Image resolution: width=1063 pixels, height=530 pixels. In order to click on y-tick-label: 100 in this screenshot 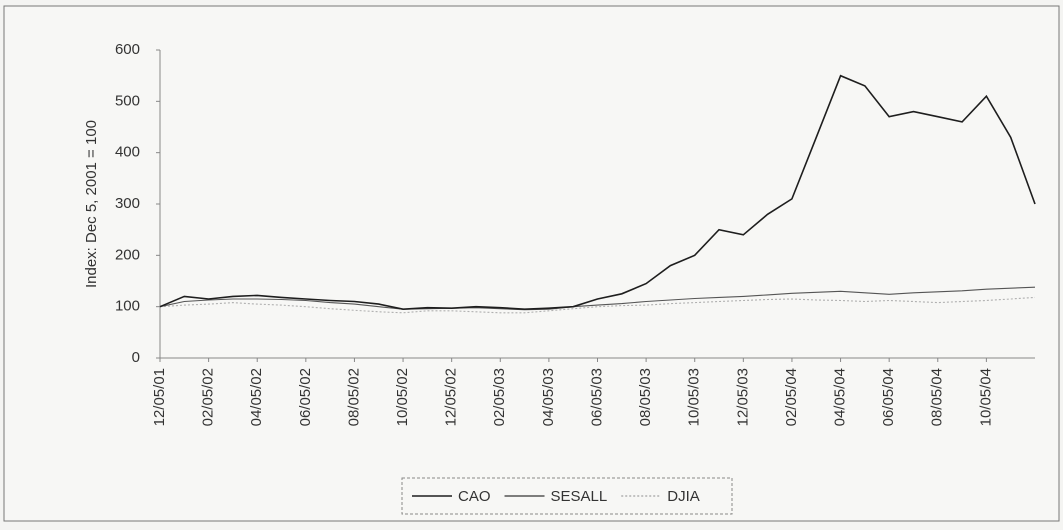, I will do `click(127, 306)`.